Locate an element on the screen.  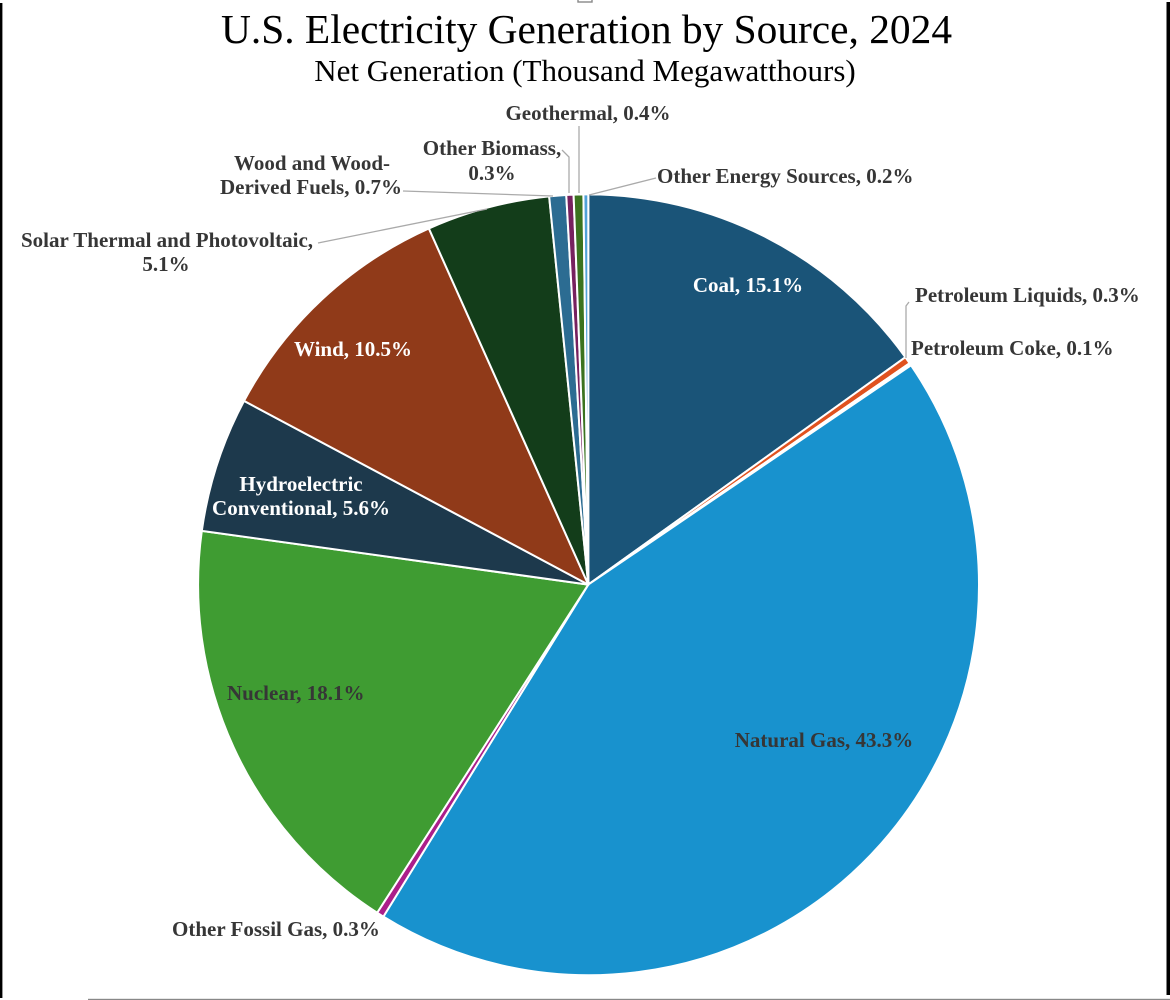
svg-text: Geothermal, 0.4% is located at coordinates (587, 113).